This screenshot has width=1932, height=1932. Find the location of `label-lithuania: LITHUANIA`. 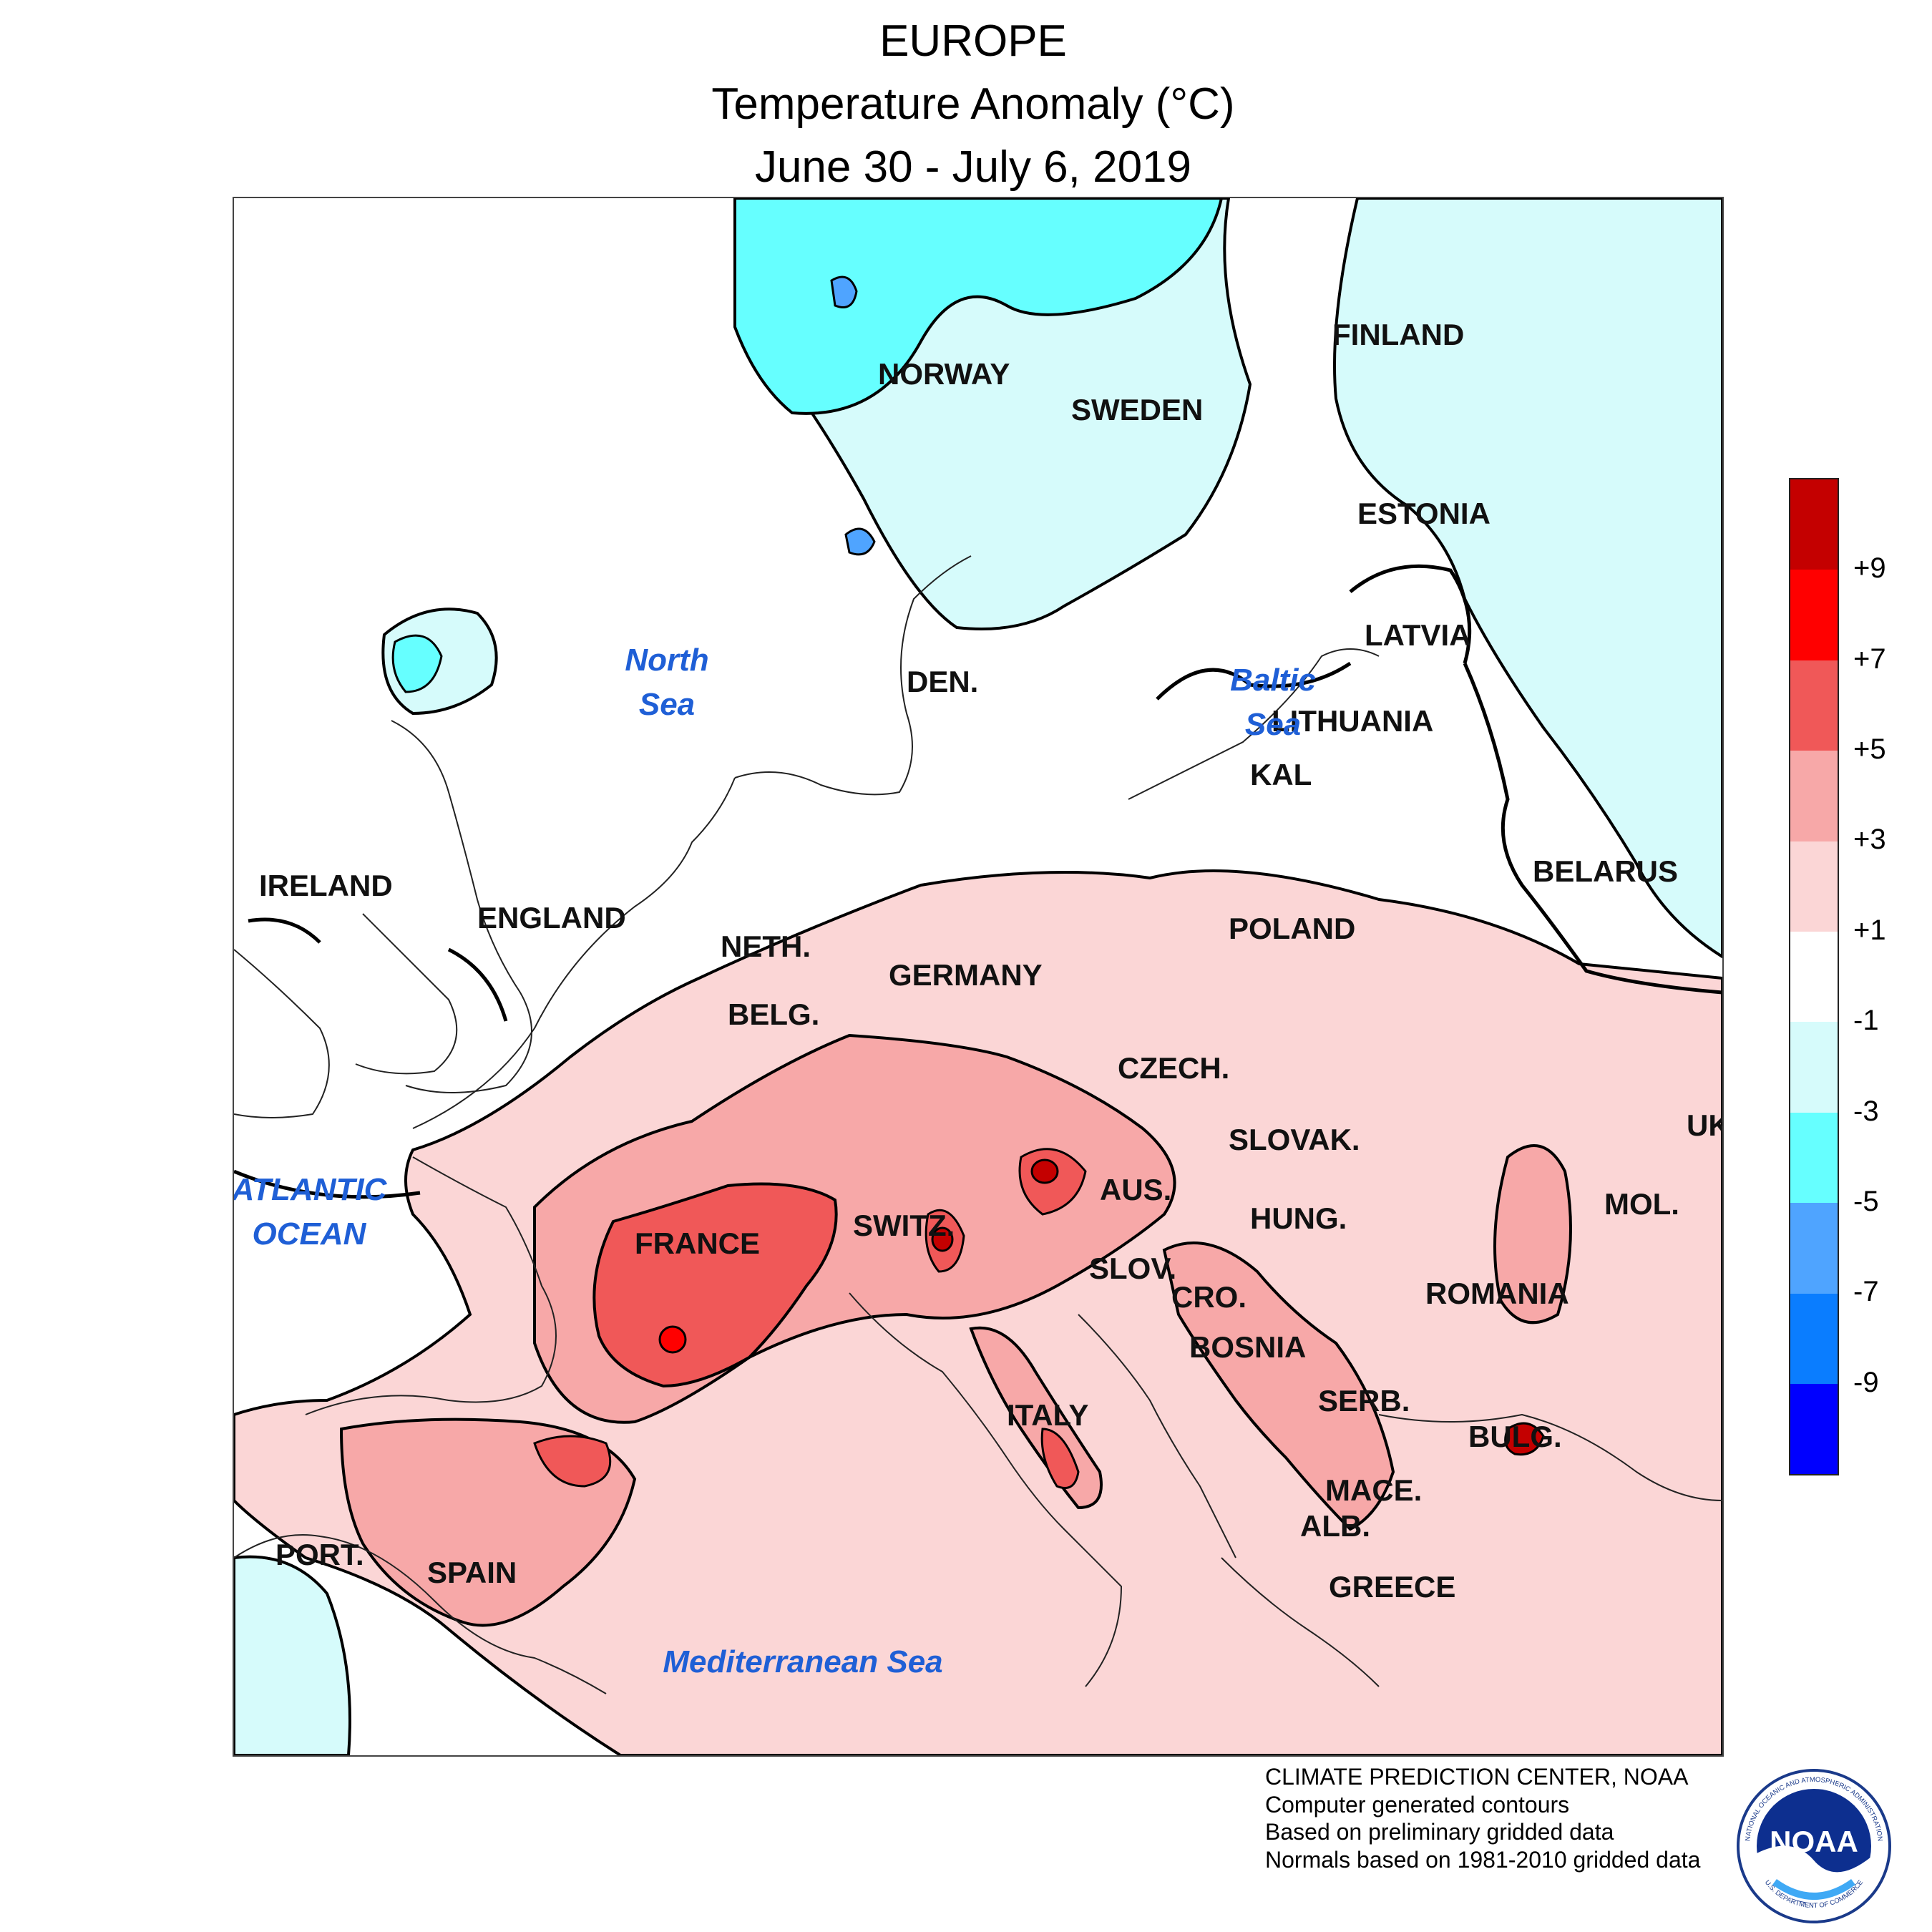

label-lithuania: LITHUANIA is located at coordinates (1352, 721).